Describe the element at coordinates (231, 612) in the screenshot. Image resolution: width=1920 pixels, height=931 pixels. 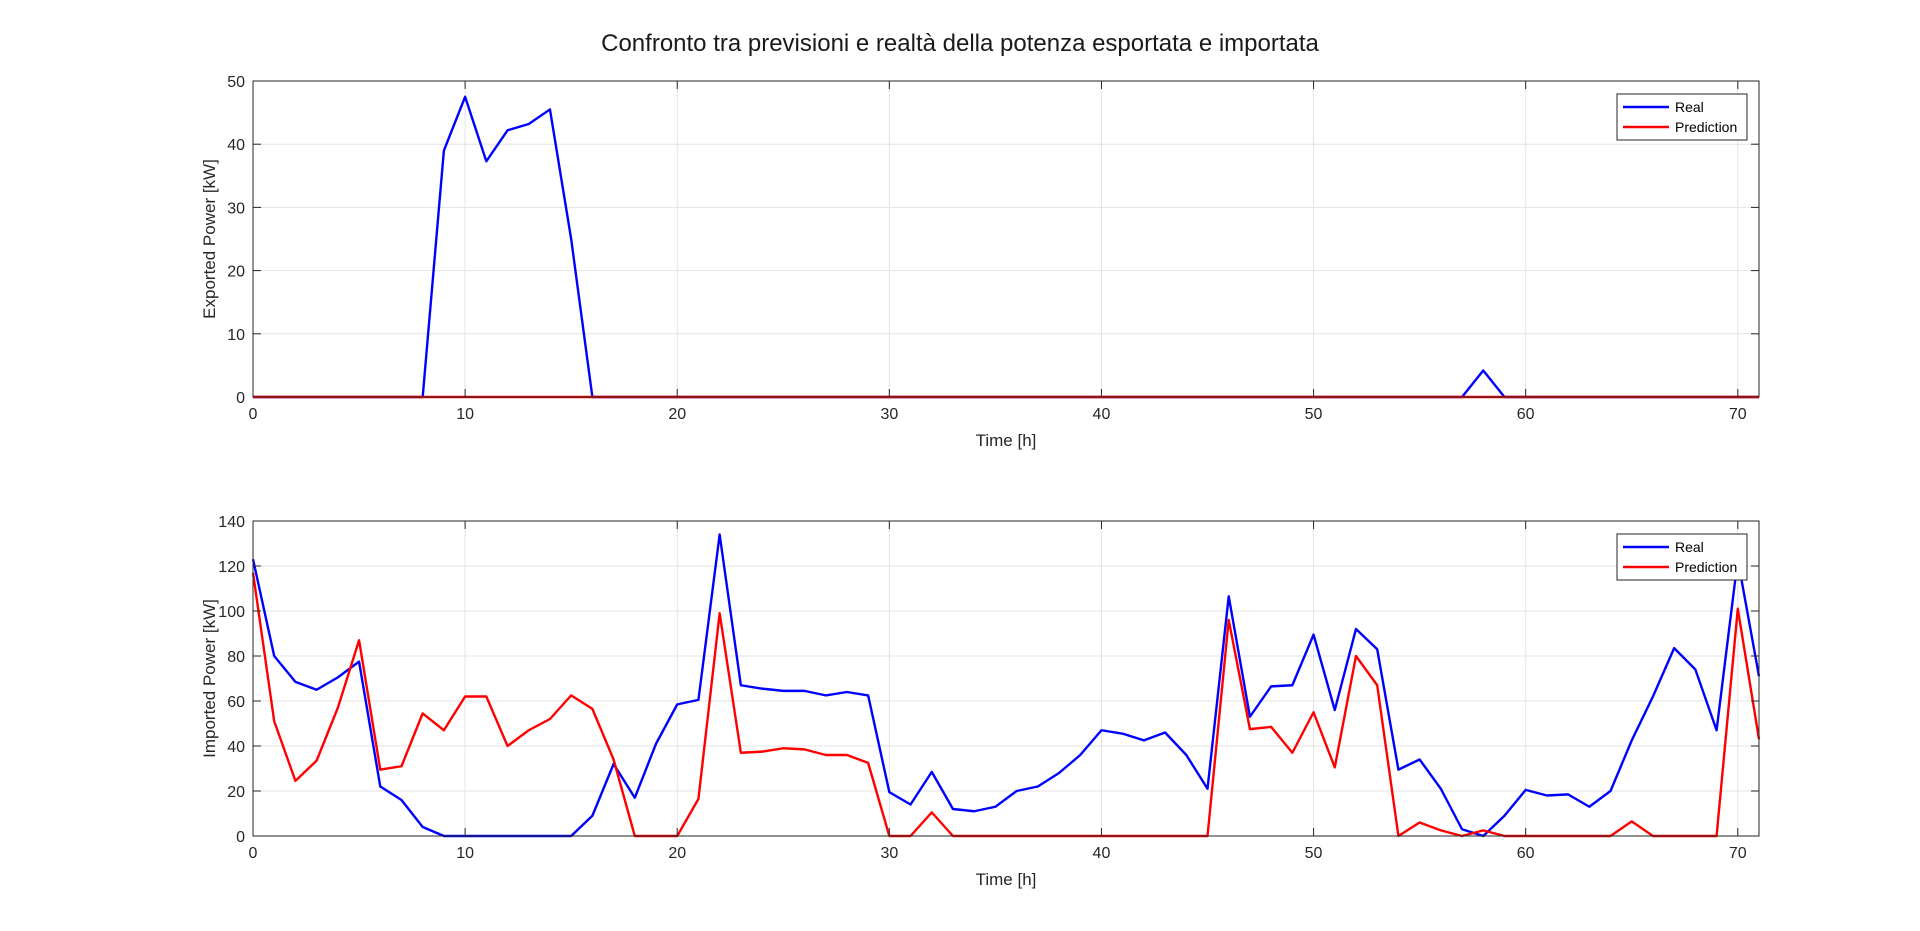
I see `y-tick-label: 100` at that location.